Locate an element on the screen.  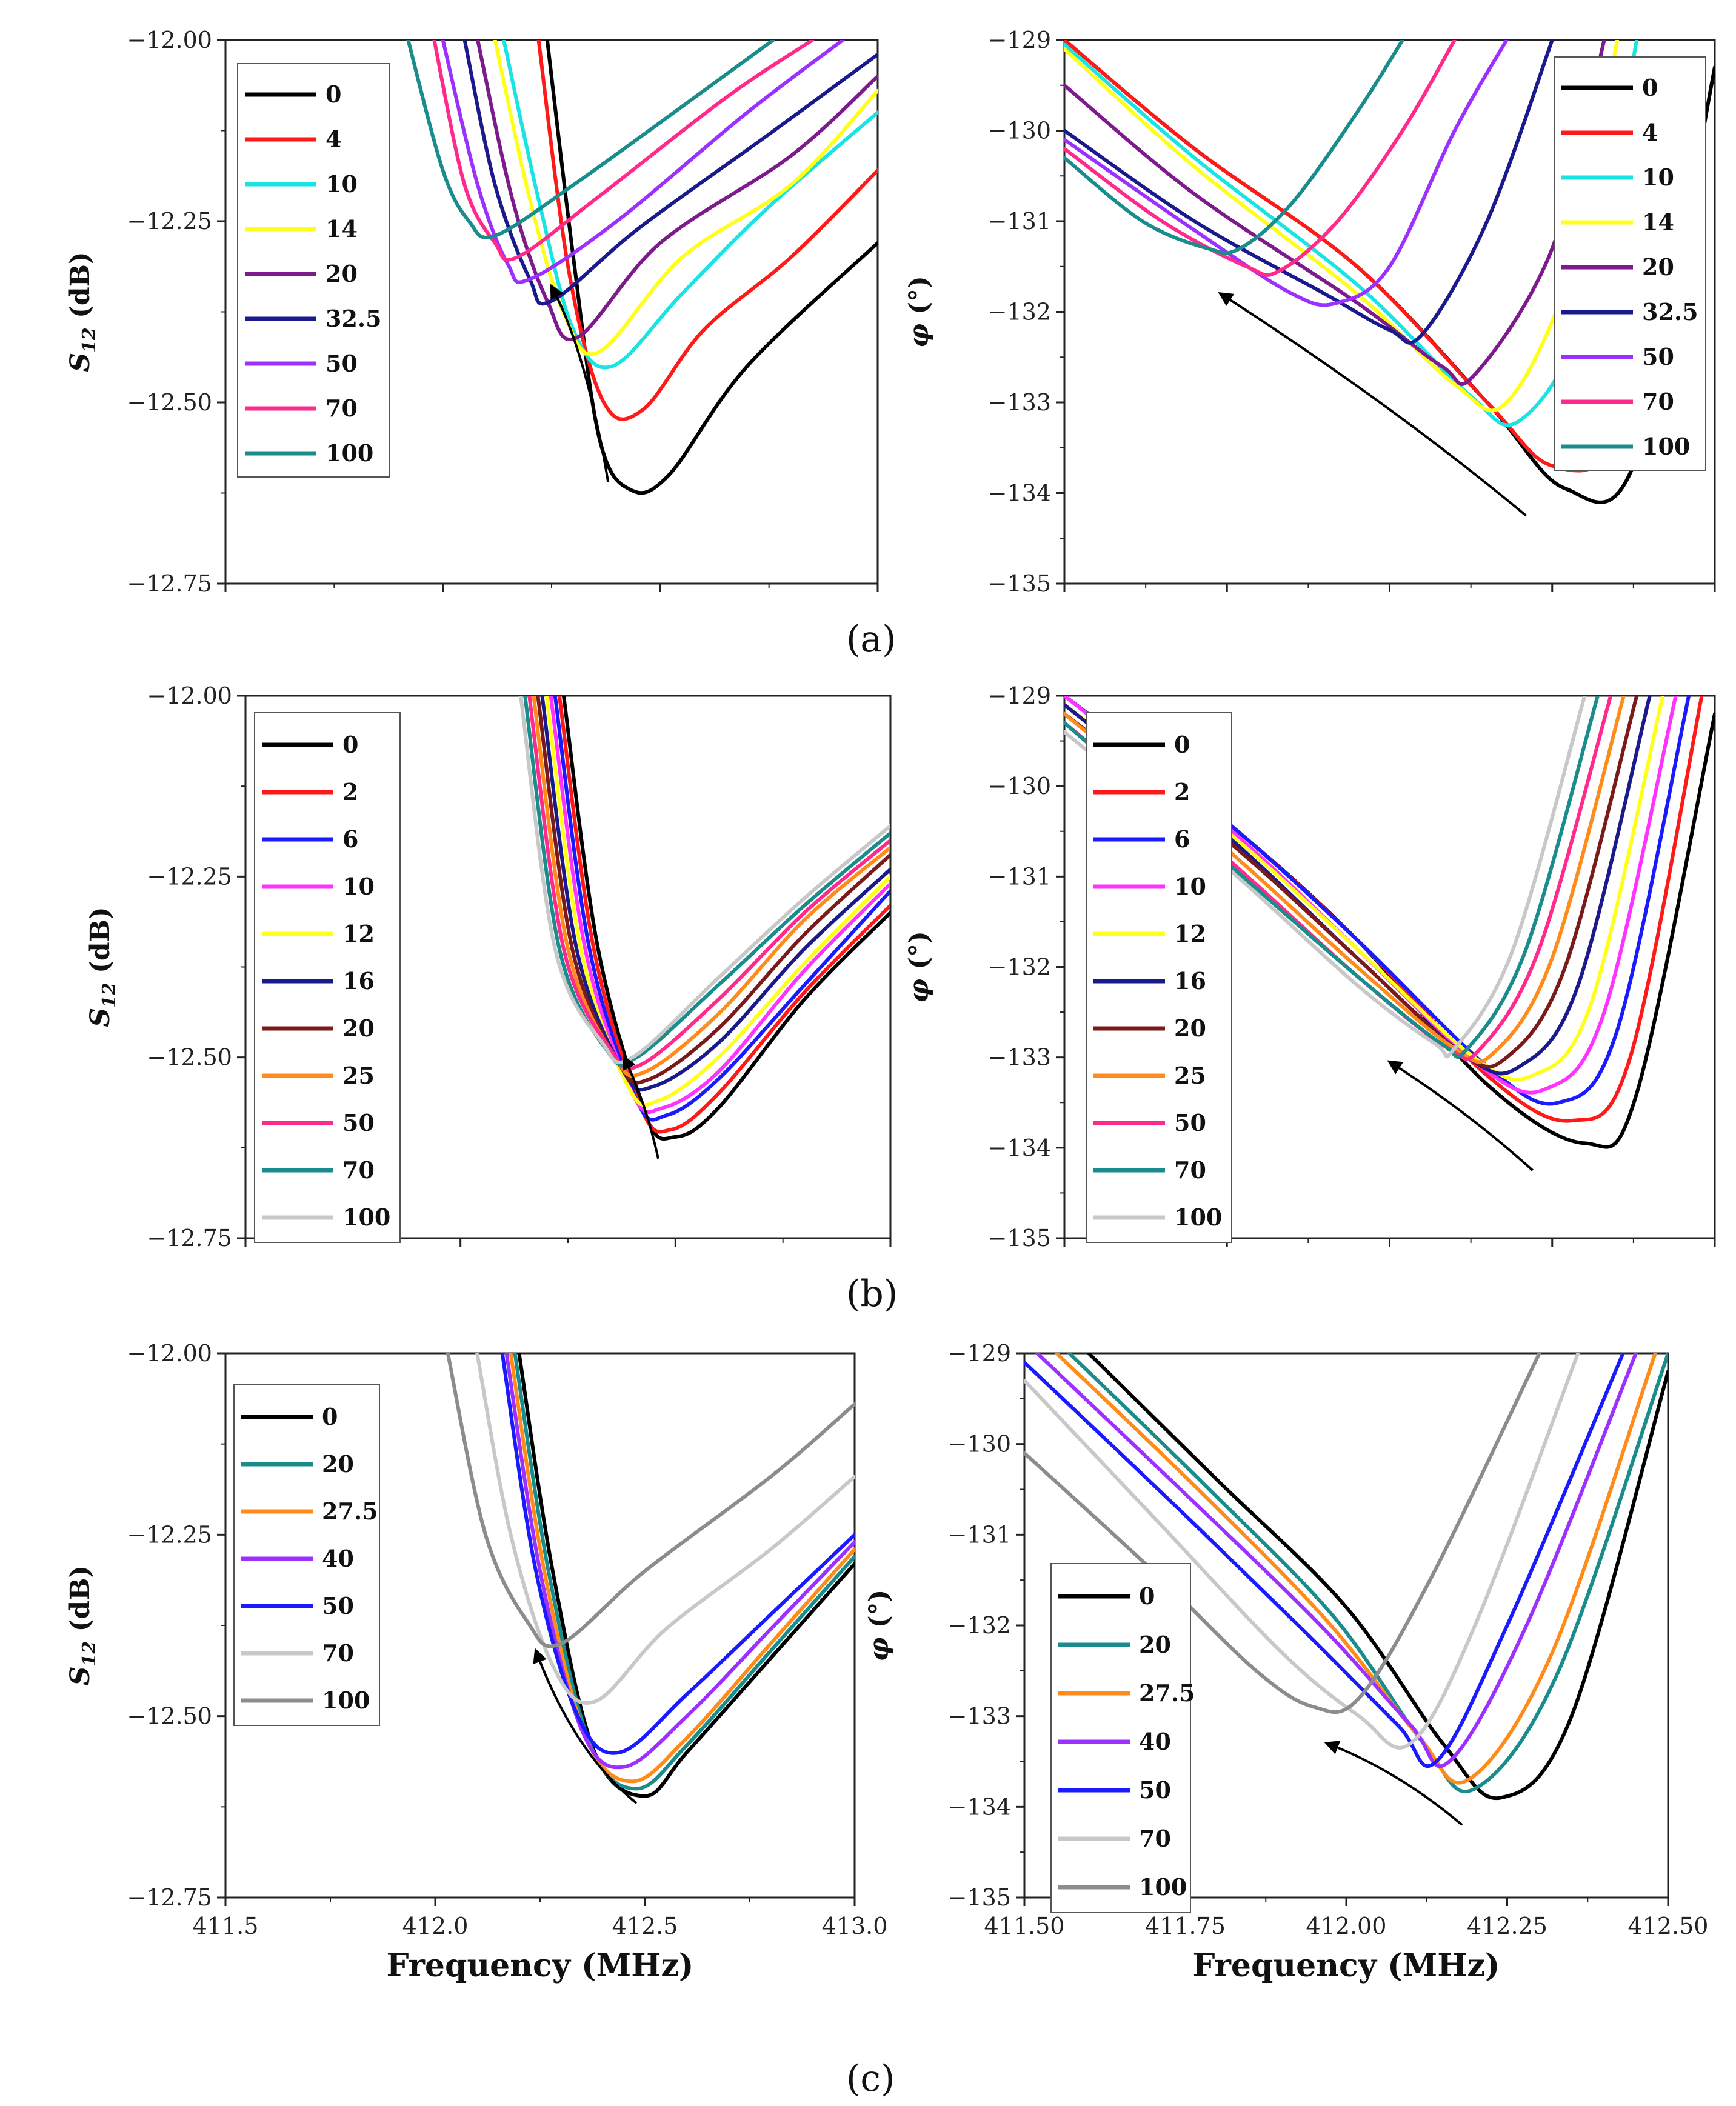
y-tick-label: −134 is located at coordinates (979, 1806).